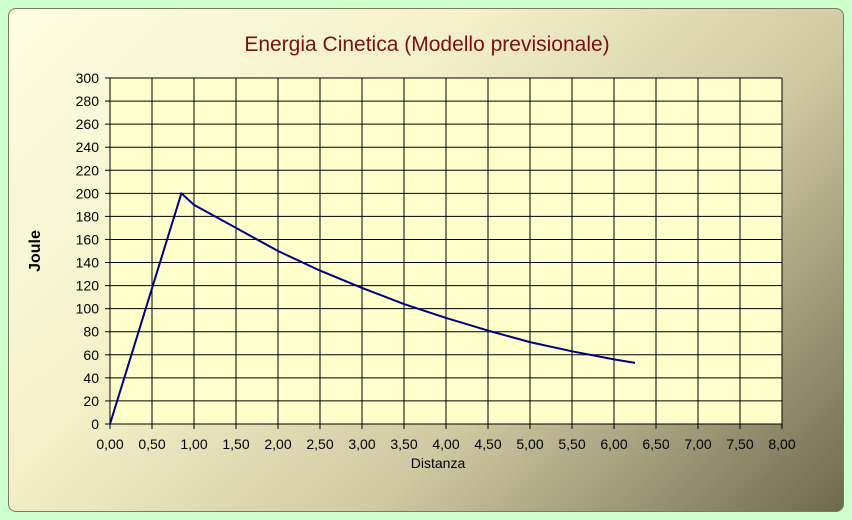 The height and width of the screenshot is (520, 852). Describe the element at coordinates (91, 401) in the screenshot. I see `y-tick-label: 20` at that location.